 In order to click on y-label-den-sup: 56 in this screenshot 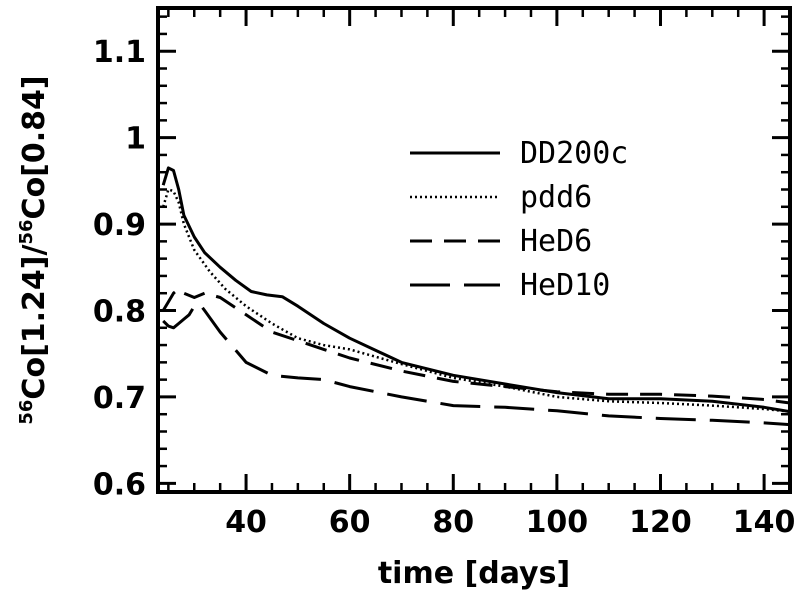, I will do `click(26, 231)`.